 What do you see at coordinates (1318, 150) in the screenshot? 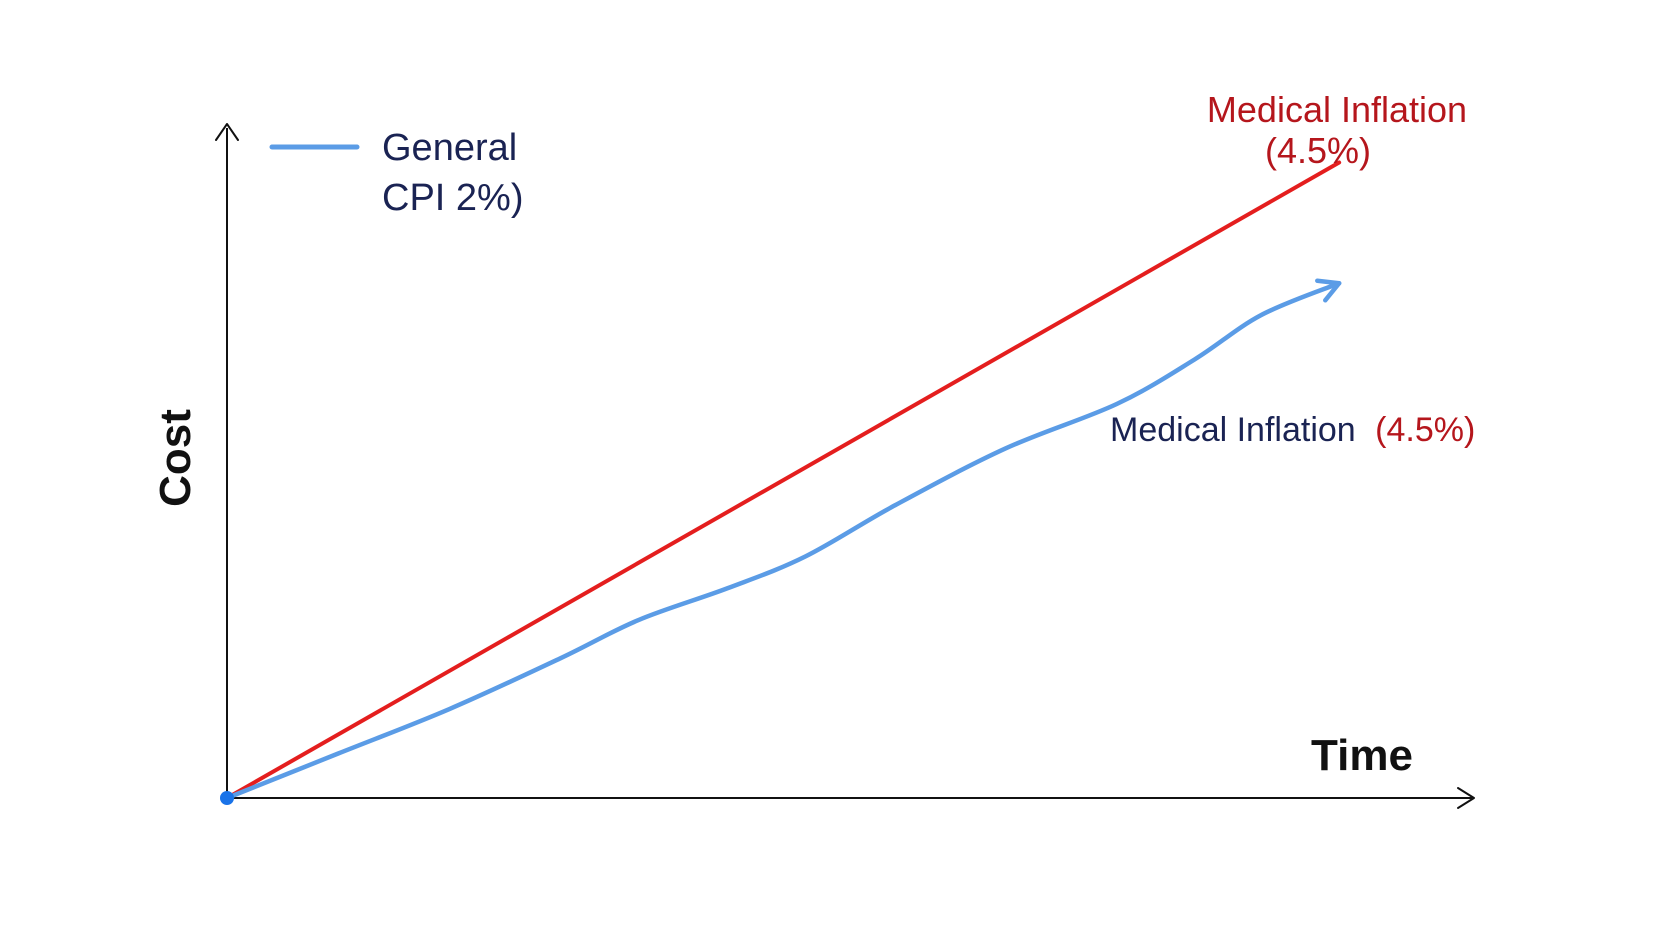
I see `red-annotation-line2: (4.5%)` at bounding box center [1318, 150].